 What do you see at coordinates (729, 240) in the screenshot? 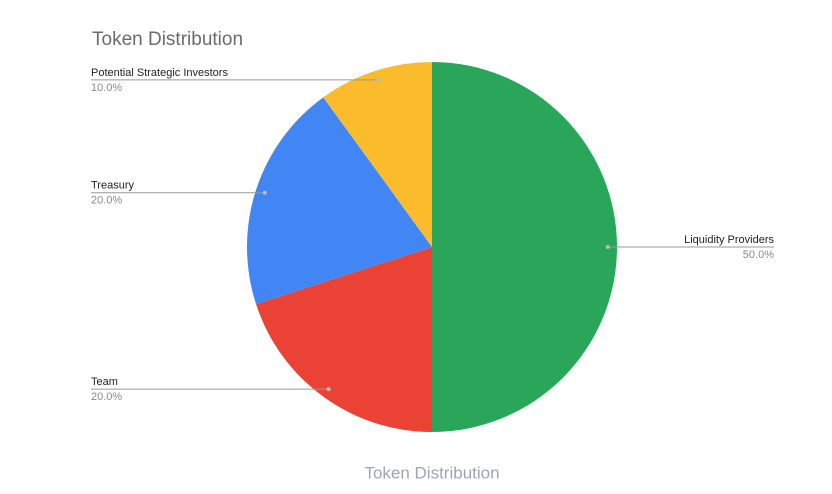
I see `slice-label: Liquidity Providers` at bounding box center [729, 240].